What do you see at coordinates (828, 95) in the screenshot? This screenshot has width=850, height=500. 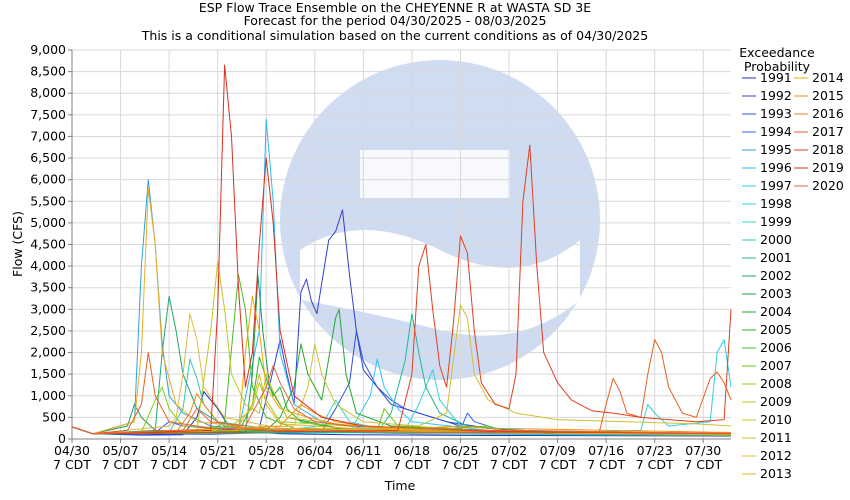 I see `legend-label-2015: 2015` at bounding box center [828, 95].